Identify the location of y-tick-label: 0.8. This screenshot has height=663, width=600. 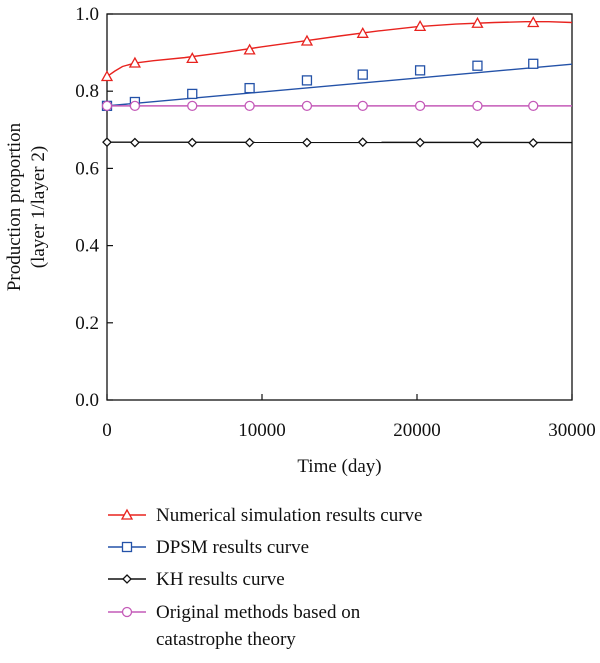
(87, 91).